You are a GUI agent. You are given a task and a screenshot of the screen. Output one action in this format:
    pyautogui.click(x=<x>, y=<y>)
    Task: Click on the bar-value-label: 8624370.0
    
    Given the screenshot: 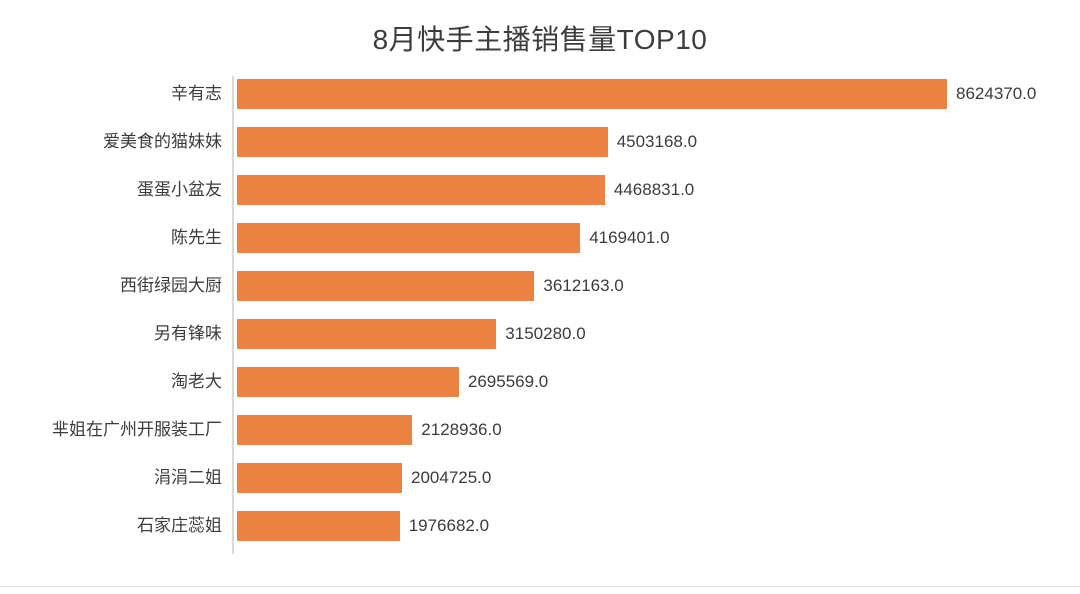 What is the action you would take?
    pyautogui.click(x=996, y=93)
    